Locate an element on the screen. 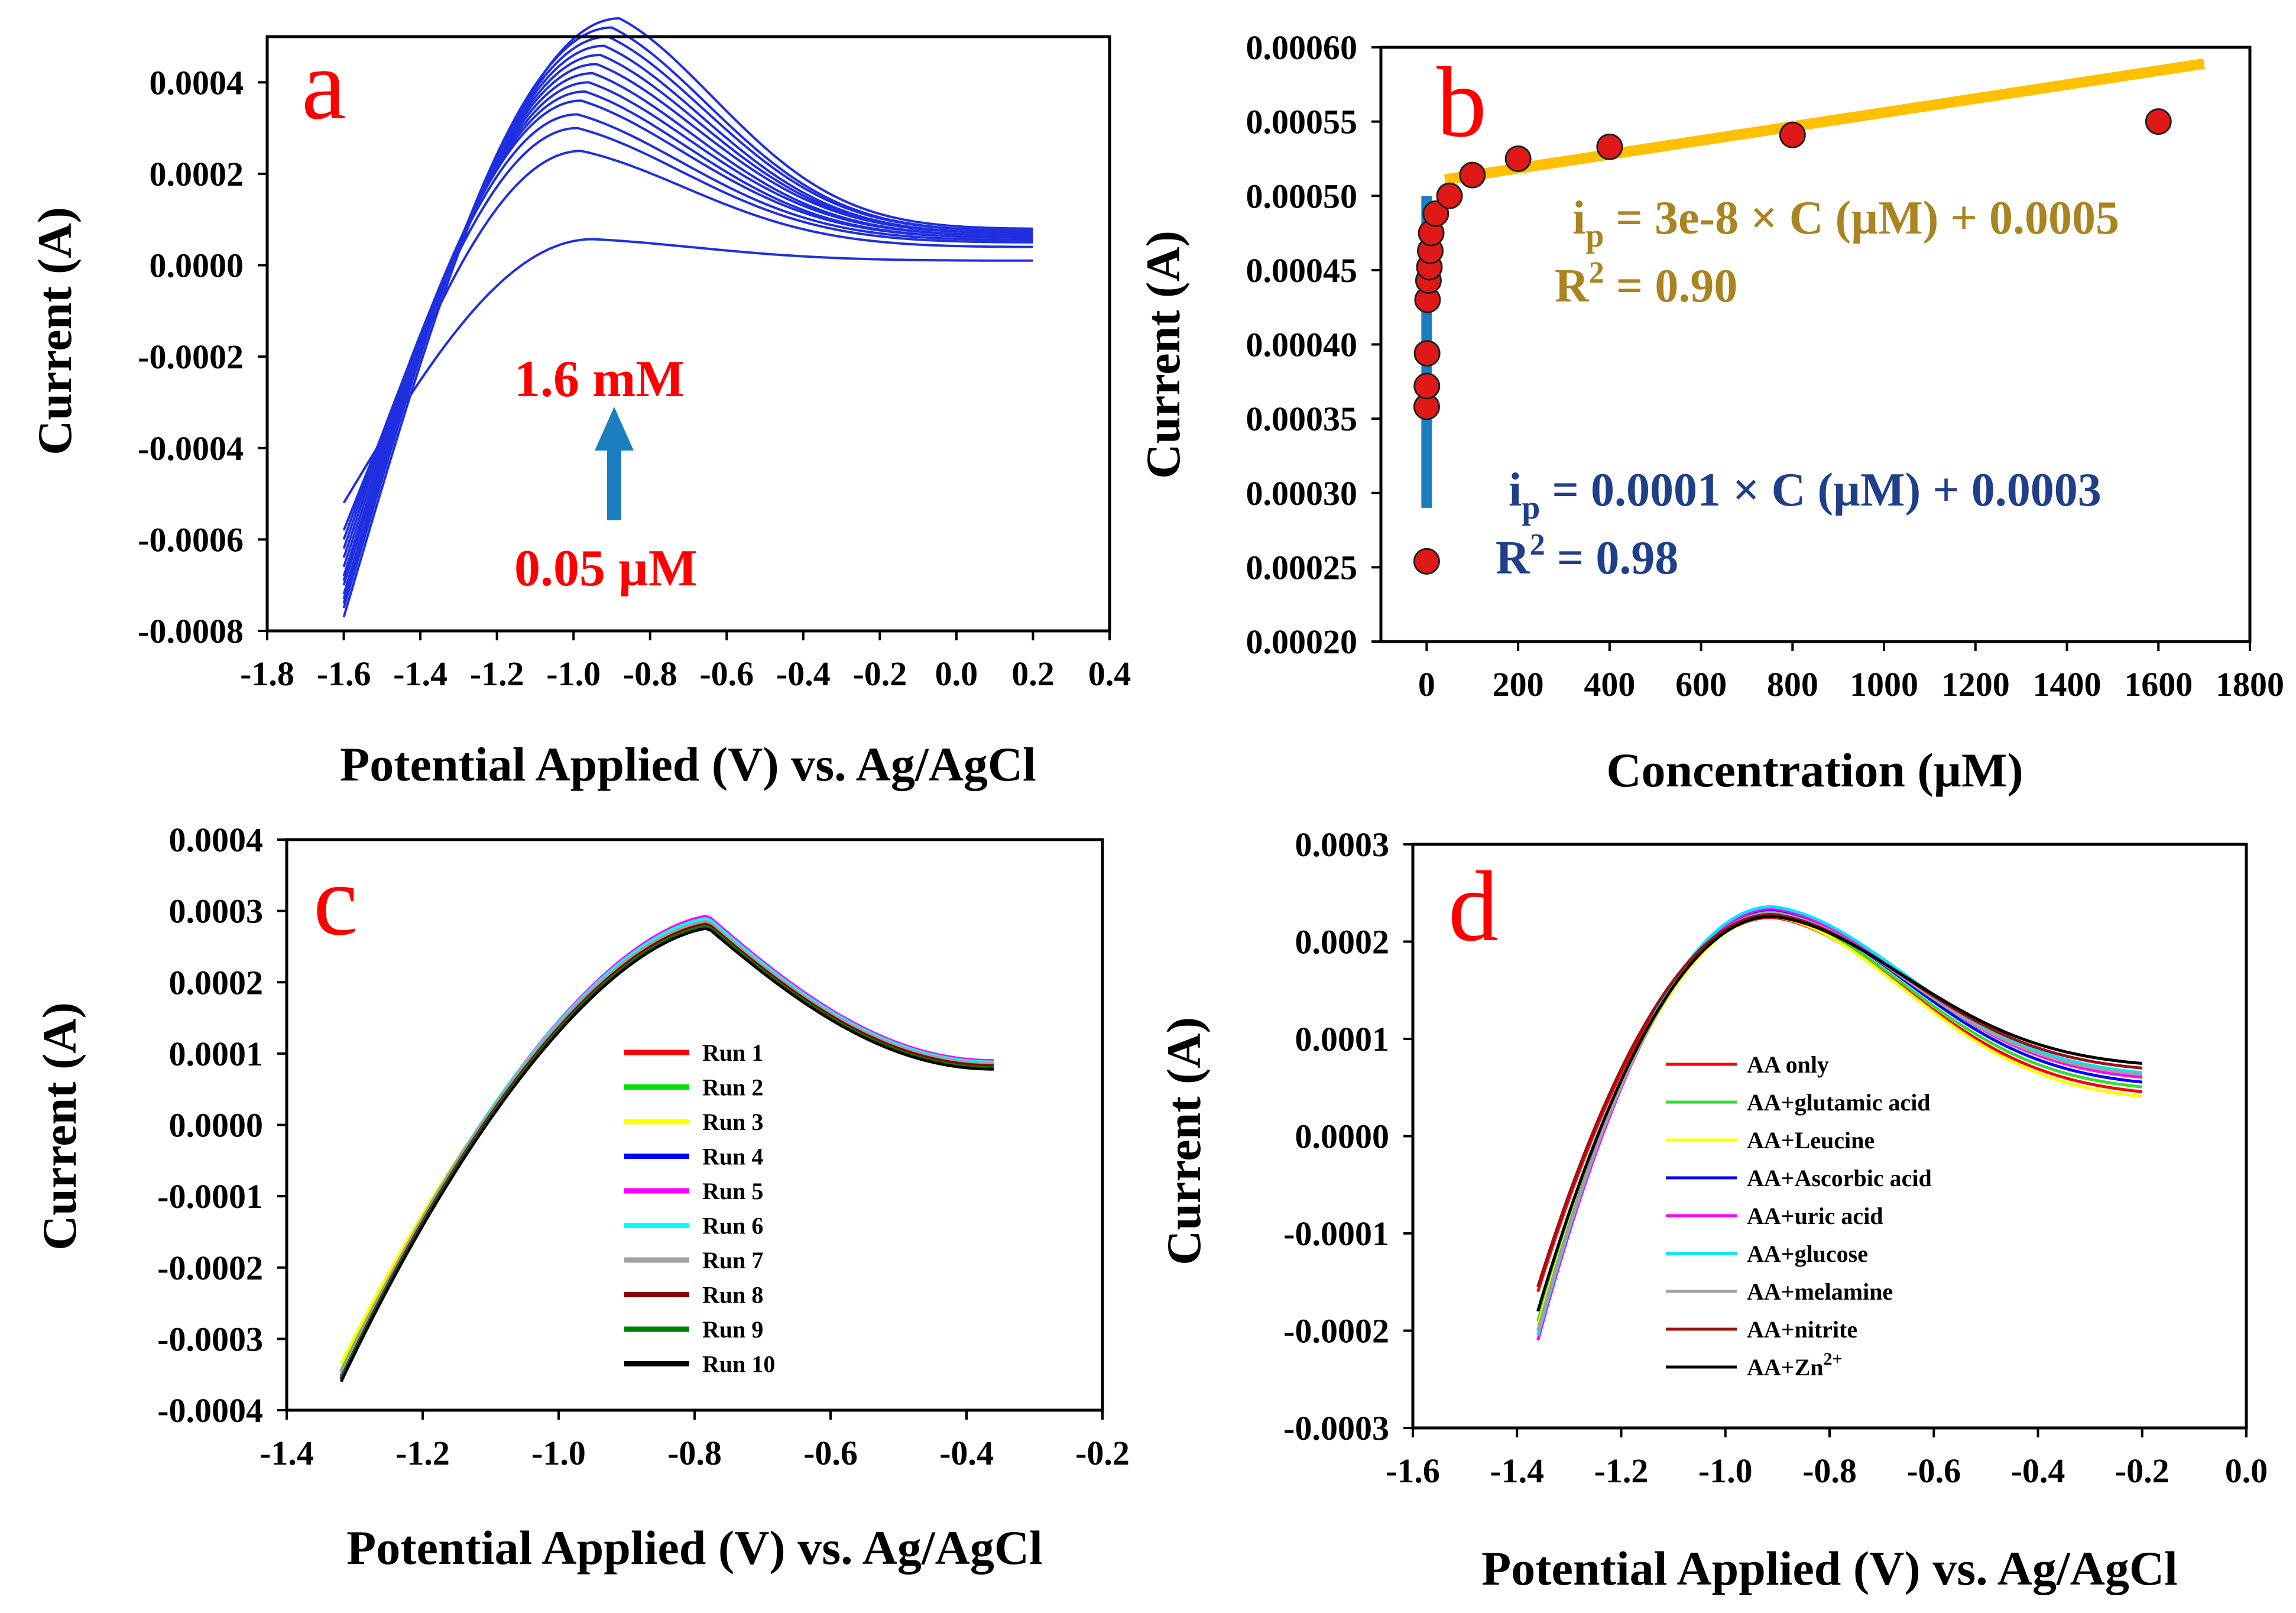 The width and height of the screenshot is (2296, 1613). b-x-tick-label: 1400 is located at coordinates (2067, 684).